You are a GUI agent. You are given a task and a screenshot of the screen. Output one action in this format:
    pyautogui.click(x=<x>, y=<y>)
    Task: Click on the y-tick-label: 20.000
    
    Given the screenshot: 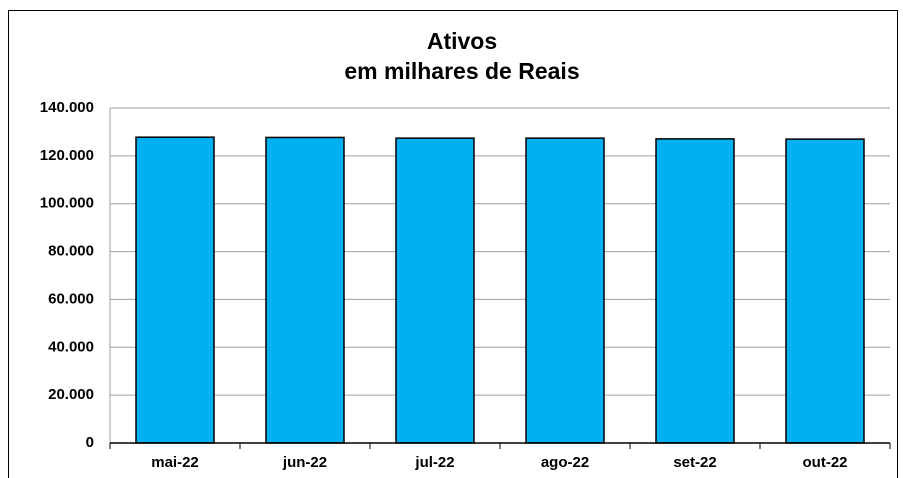 What is the action you would take?
    pyautogui.click(x=71, y=394)
    